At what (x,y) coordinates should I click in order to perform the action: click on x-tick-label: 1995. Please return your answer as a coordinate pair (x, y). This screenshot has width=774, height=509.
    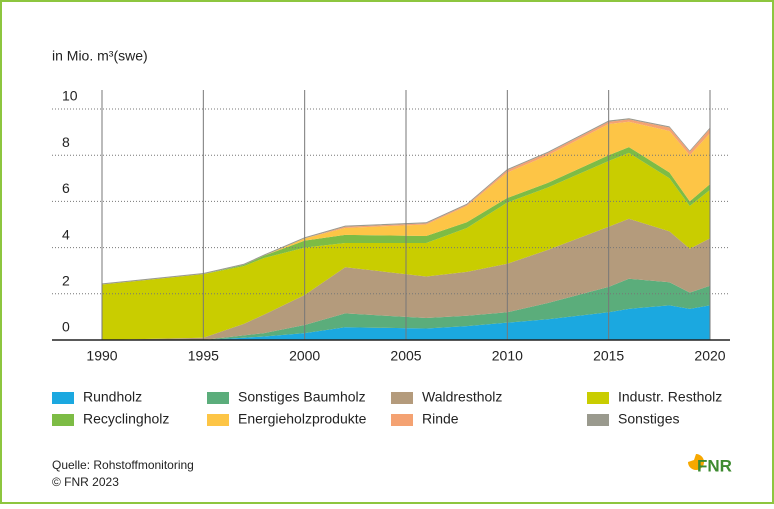
    Looking at the image, I should click on (203, 356).